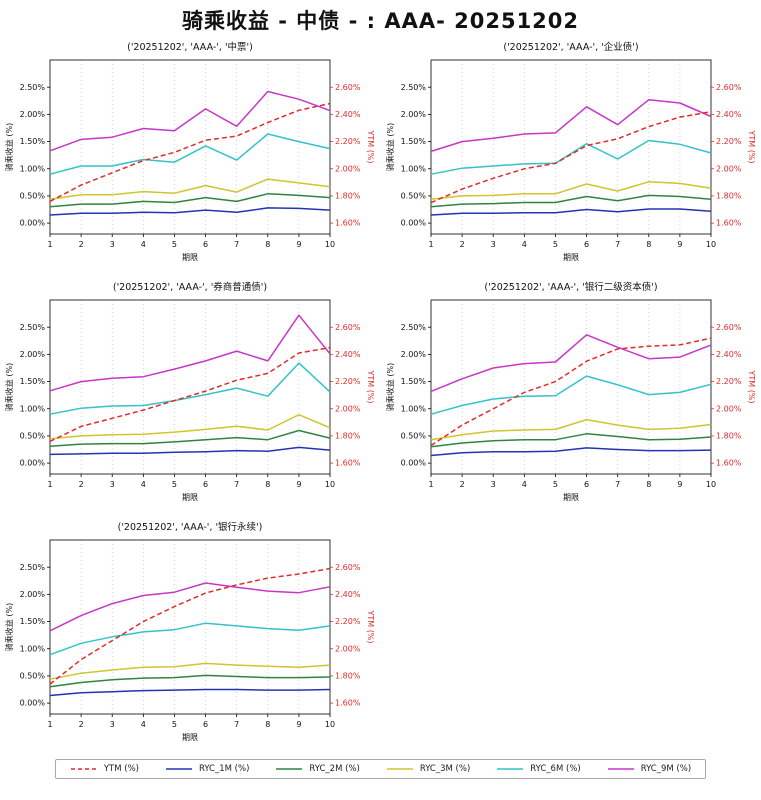  Describe the element at coordinates (571, 636) in the screenshot. I see `empty-cell` at that location.